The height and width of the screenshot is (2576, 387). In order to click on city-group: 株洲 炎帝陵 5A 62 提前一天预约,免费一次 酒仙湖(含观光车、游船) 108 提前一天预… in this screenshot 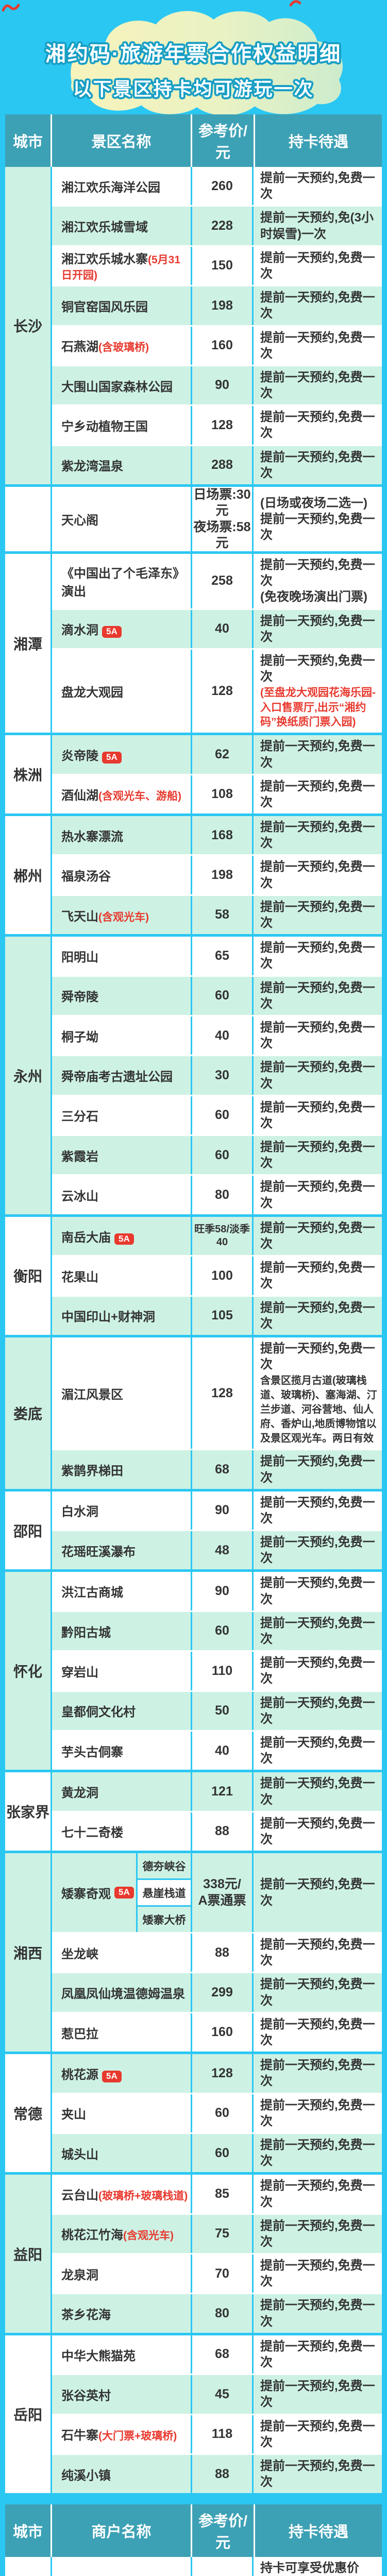, I will do `click(193, 773)`.